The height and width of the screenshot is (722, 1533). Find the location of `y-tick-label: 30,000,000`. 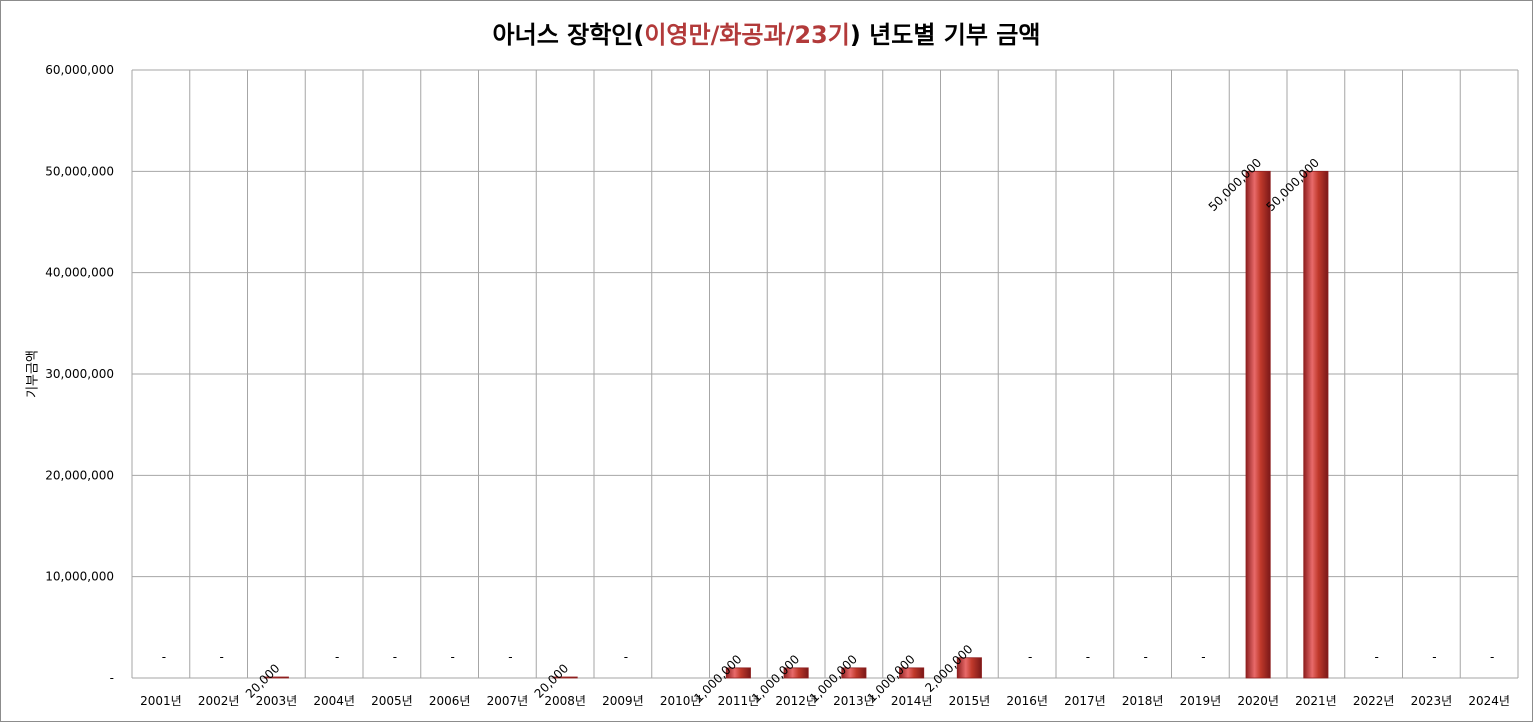

y-tick-label: 30,000,000 is located at coordinates (79, 374).